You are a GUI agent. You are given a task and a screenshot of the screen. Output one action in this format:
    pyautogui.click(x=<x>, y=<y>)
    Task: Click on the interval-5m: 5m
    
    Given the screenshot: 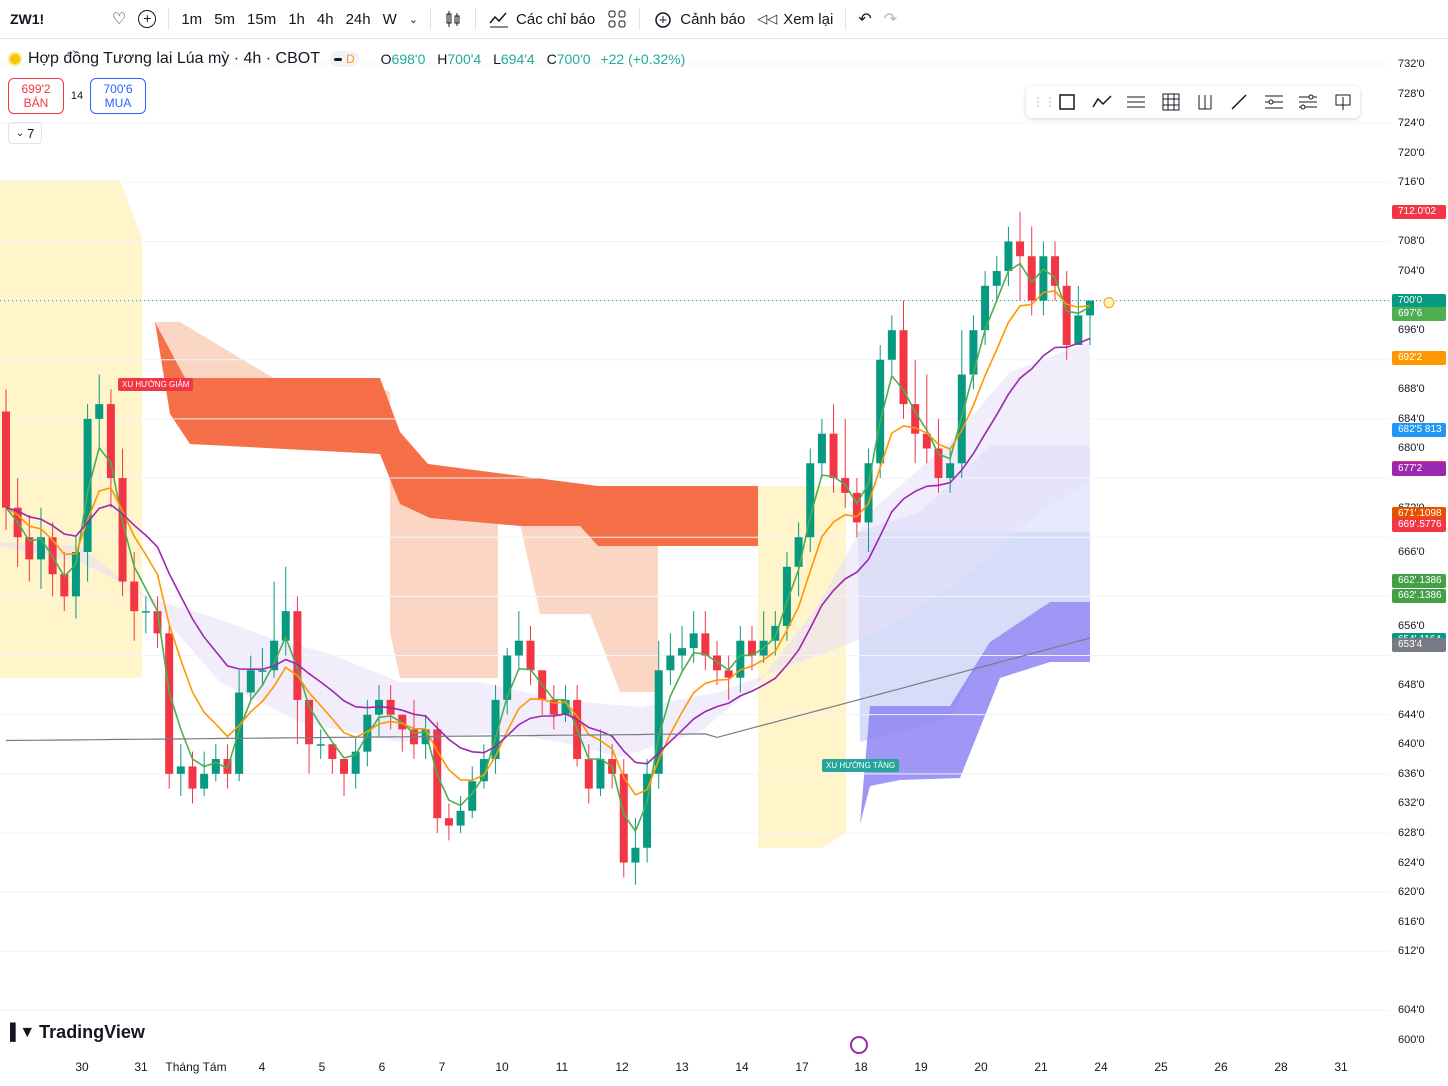 What is the action you would take?
    pyautogui.click(x=225, y=19)
    